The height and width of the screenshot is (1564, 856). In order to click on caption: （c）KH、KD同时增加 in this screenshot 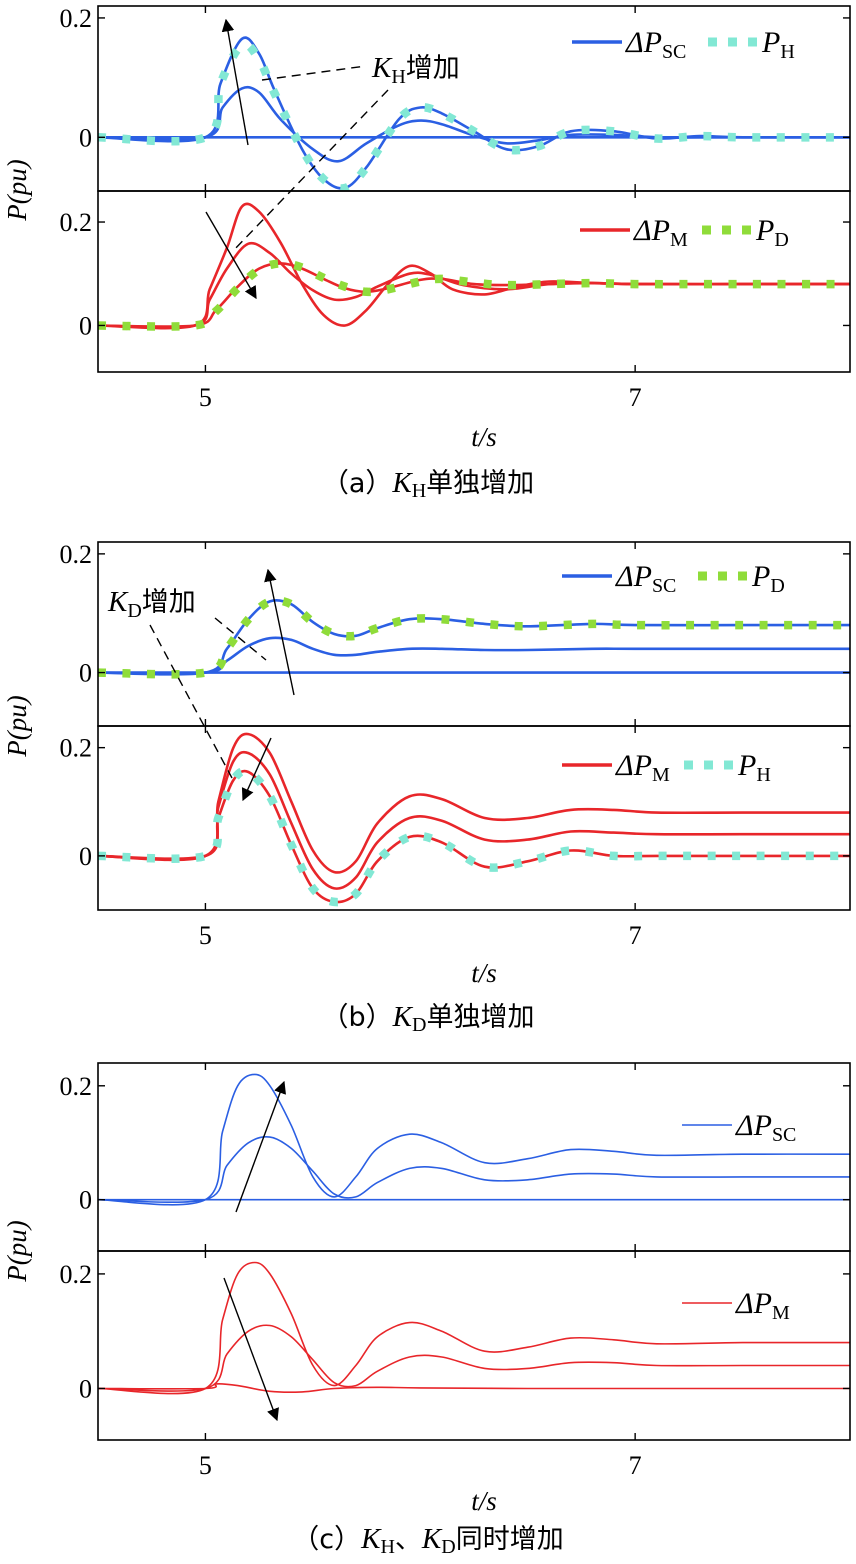, I will do `click(427, 1540)`.